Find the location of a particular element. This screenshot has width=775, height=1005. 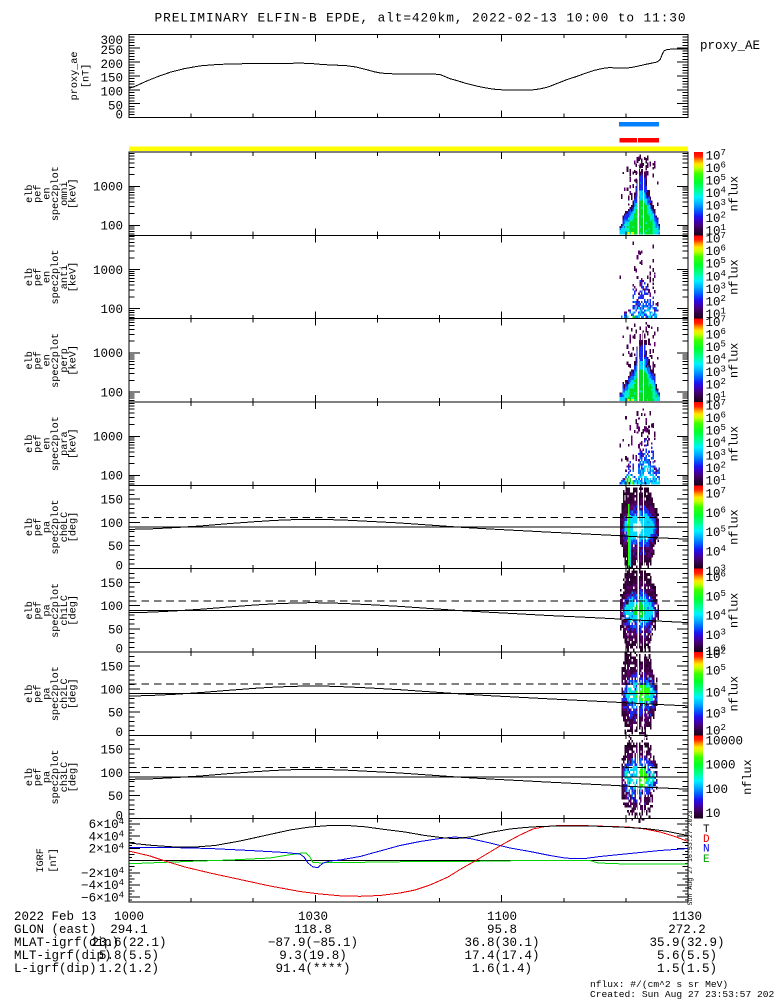

svg-text: ch1LC is located at coordinates (65, 610).